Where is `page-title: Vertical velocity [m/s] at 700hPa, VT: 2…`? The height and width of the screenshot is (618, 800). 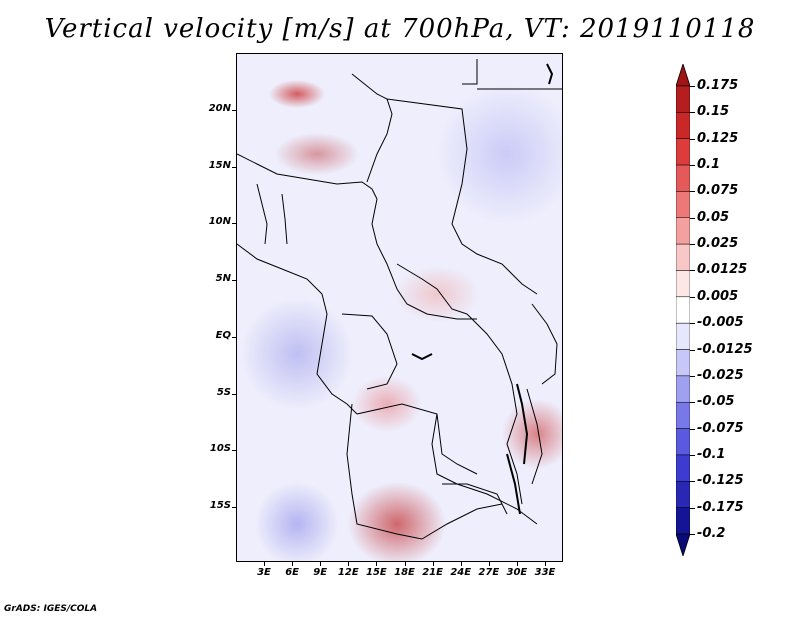 page-title: Vertical velocity [m/s] at 700hPa, VT: 2… is located at coordinates (400, 29).